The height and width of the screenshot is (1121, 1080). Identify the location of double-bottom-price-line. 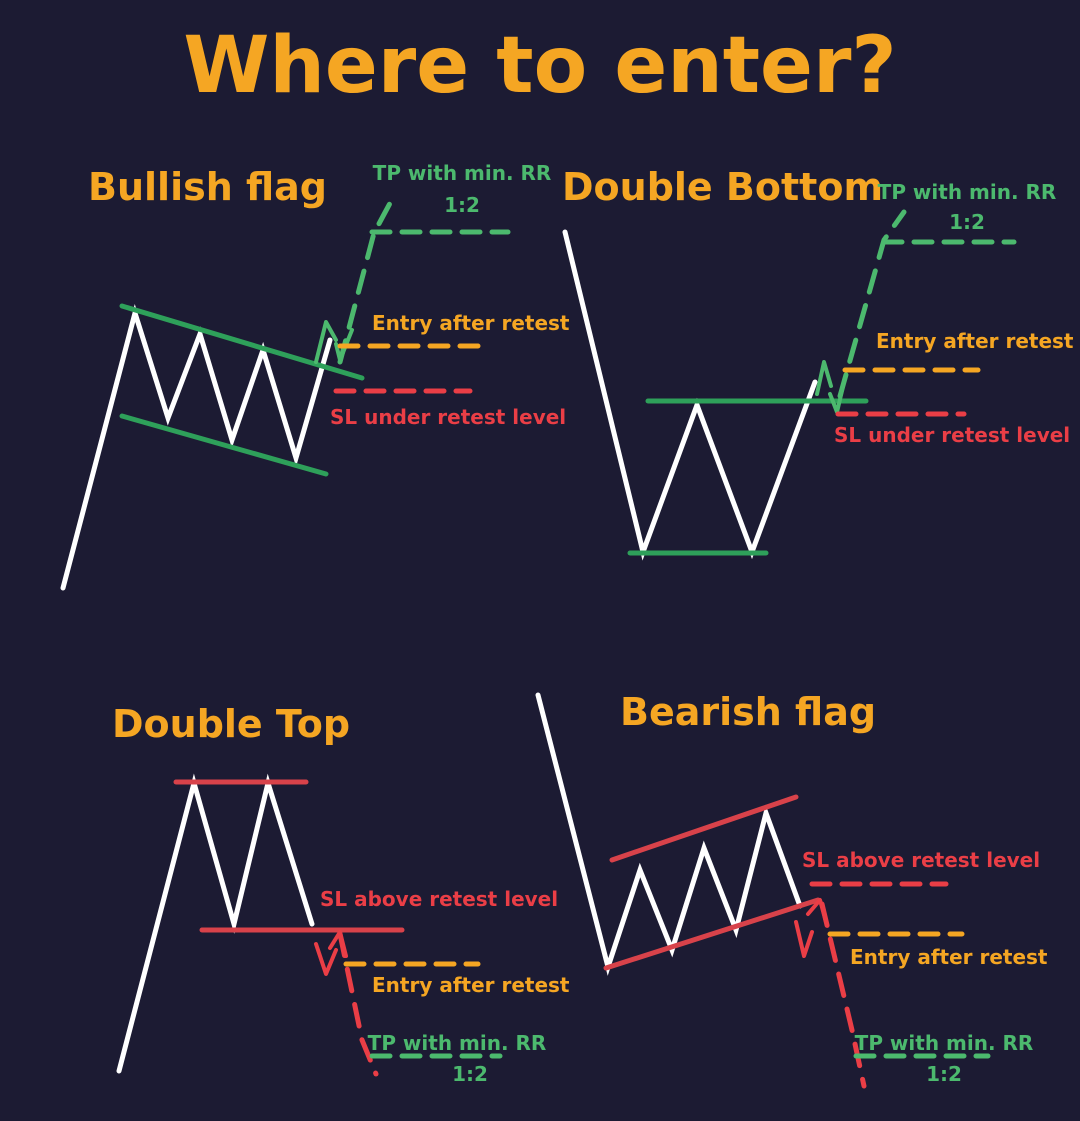
(690, 395).